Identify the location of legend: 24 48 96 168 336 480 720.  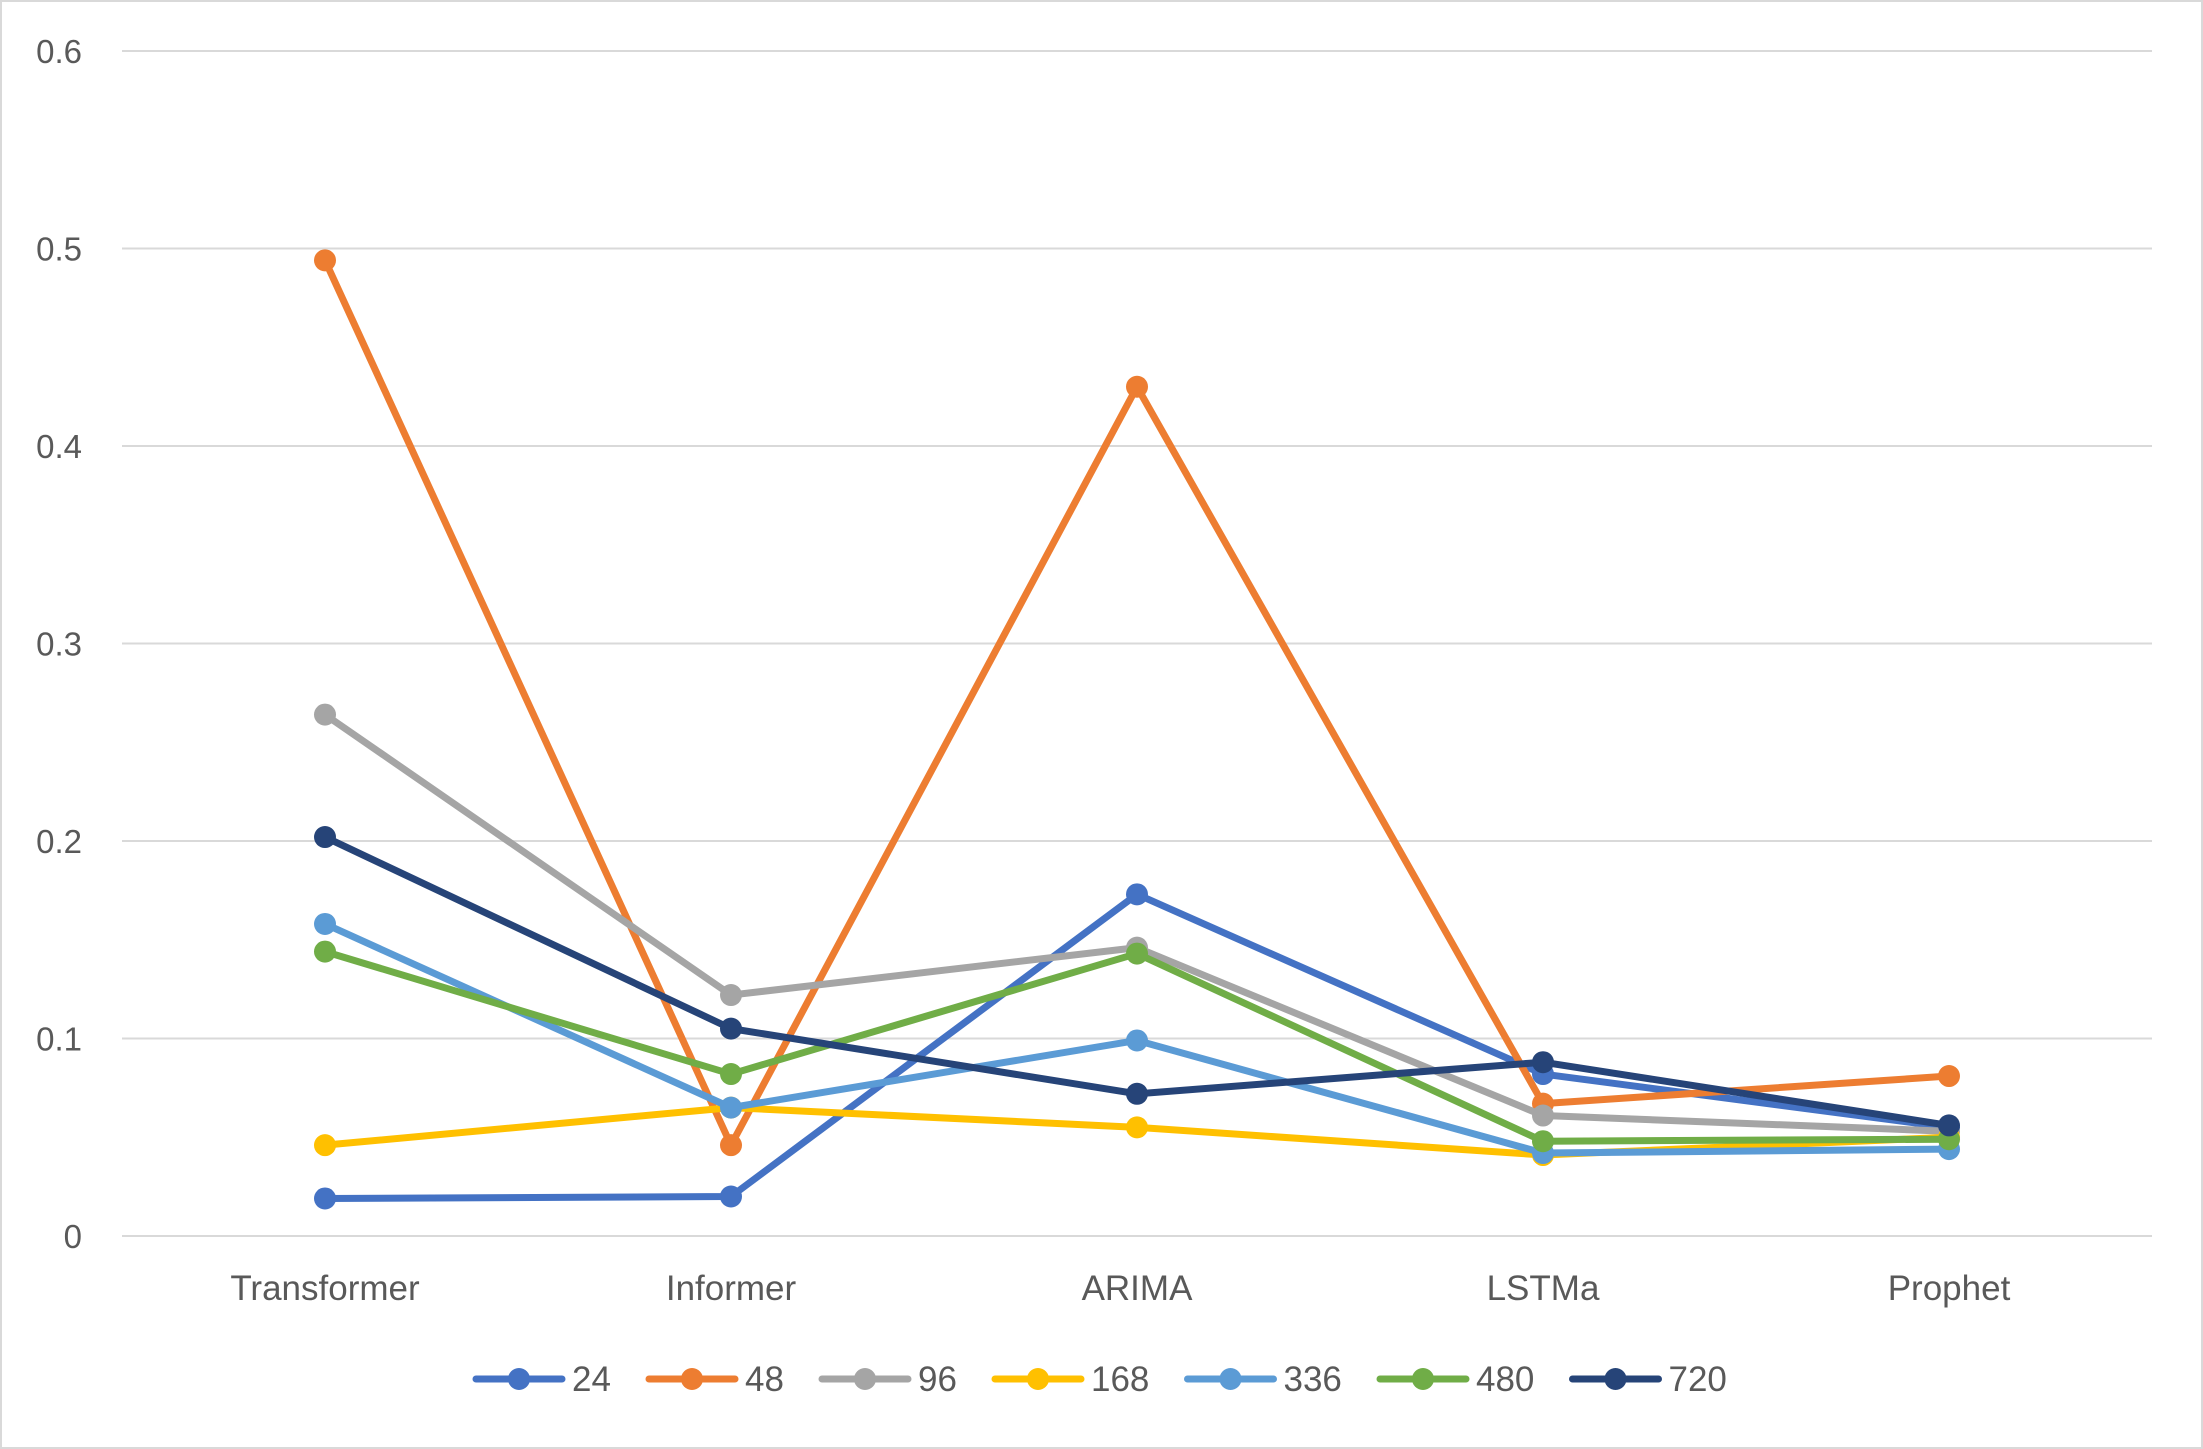
(1099, 1379).